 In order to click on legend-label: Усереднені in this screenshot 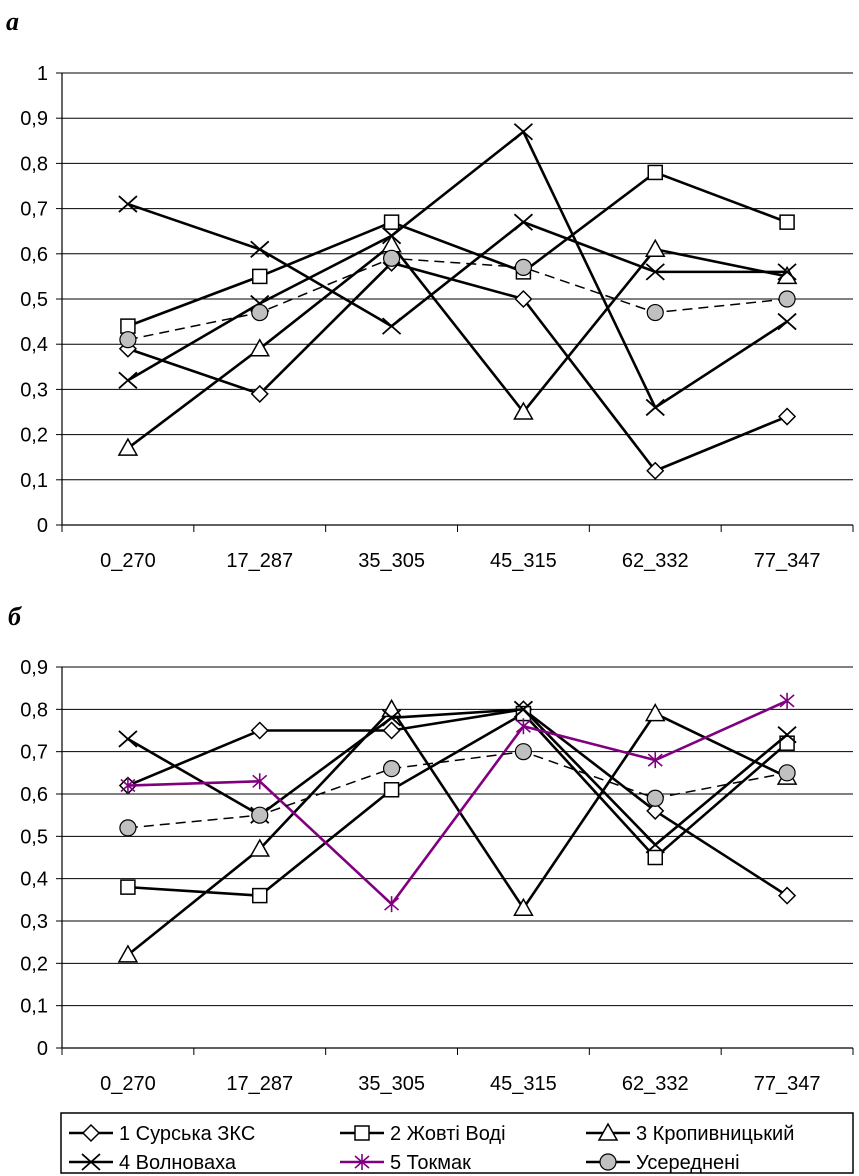, I will do `click(688, 1163)`.